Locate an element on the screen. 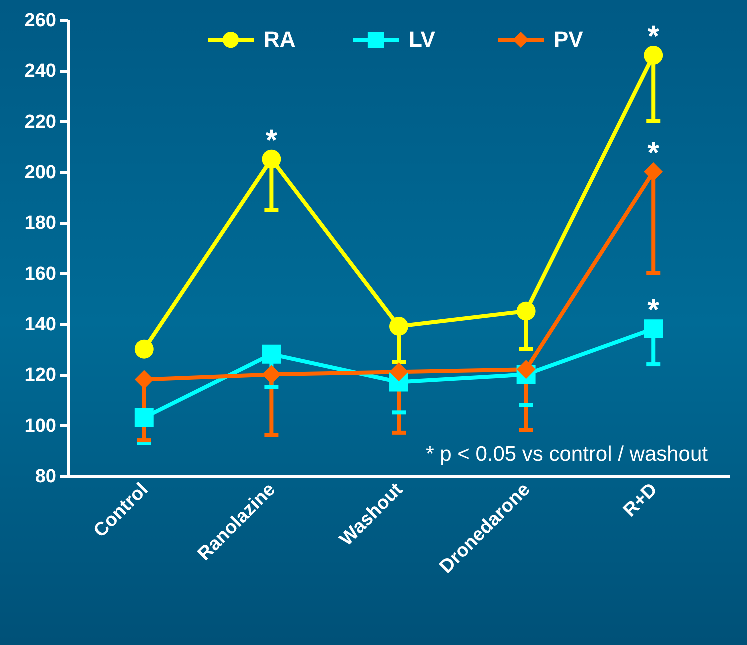  y-tick-label: 160 is located at coordinates (40, 274).